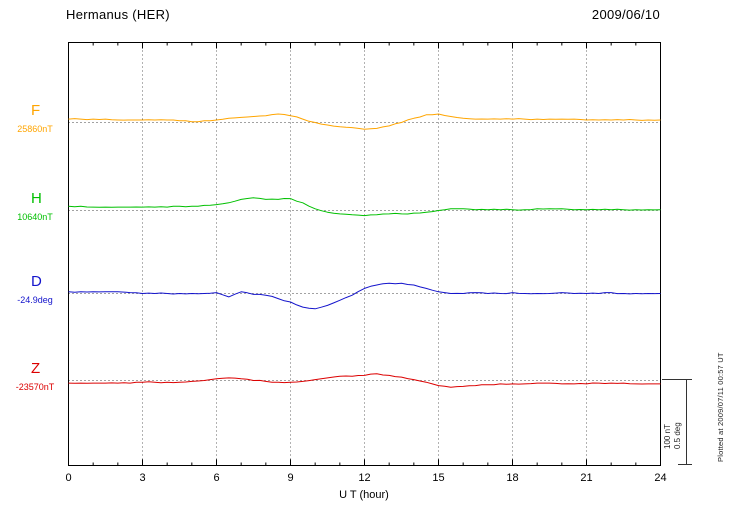  What do you see at coordinates (364, 495) in the screenshot?
I see `x-axis-label: U T (hour)` at bounding box center [364, 495].